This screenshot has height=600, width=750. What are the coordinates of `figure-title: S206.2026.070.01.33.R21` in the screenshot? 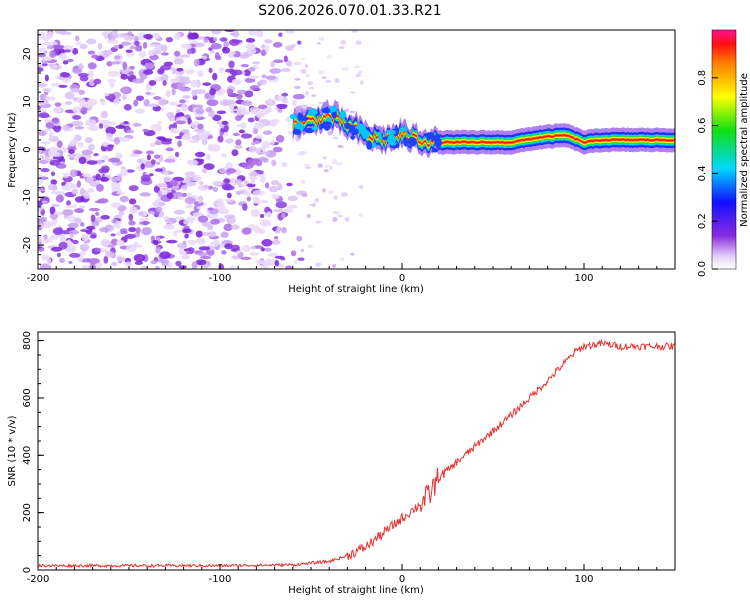 It's located at (349, 11).